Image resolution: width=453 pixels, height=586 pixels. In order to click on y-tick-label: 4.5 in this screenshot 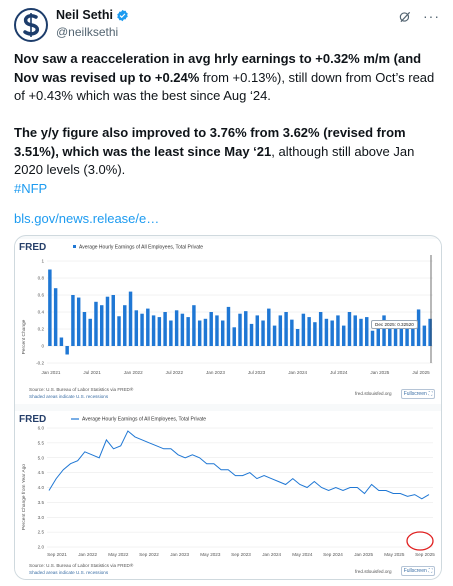, I will do `click(41, 472)`.